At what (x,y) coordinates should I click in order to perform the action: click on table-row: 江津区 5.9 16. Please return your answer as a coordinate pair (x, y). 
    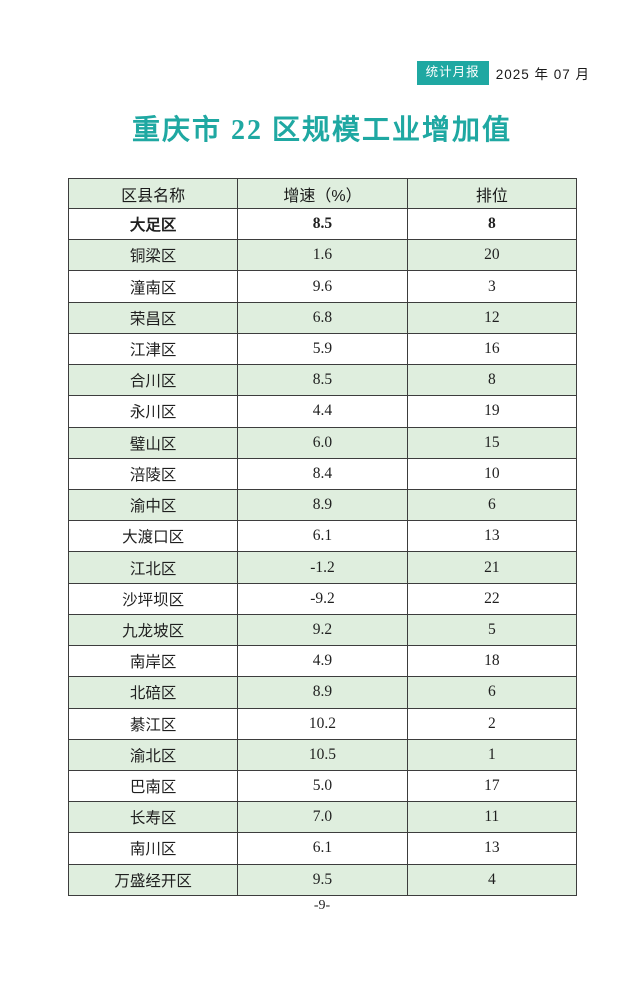
    Looking at the image, I should click on (322, 349).